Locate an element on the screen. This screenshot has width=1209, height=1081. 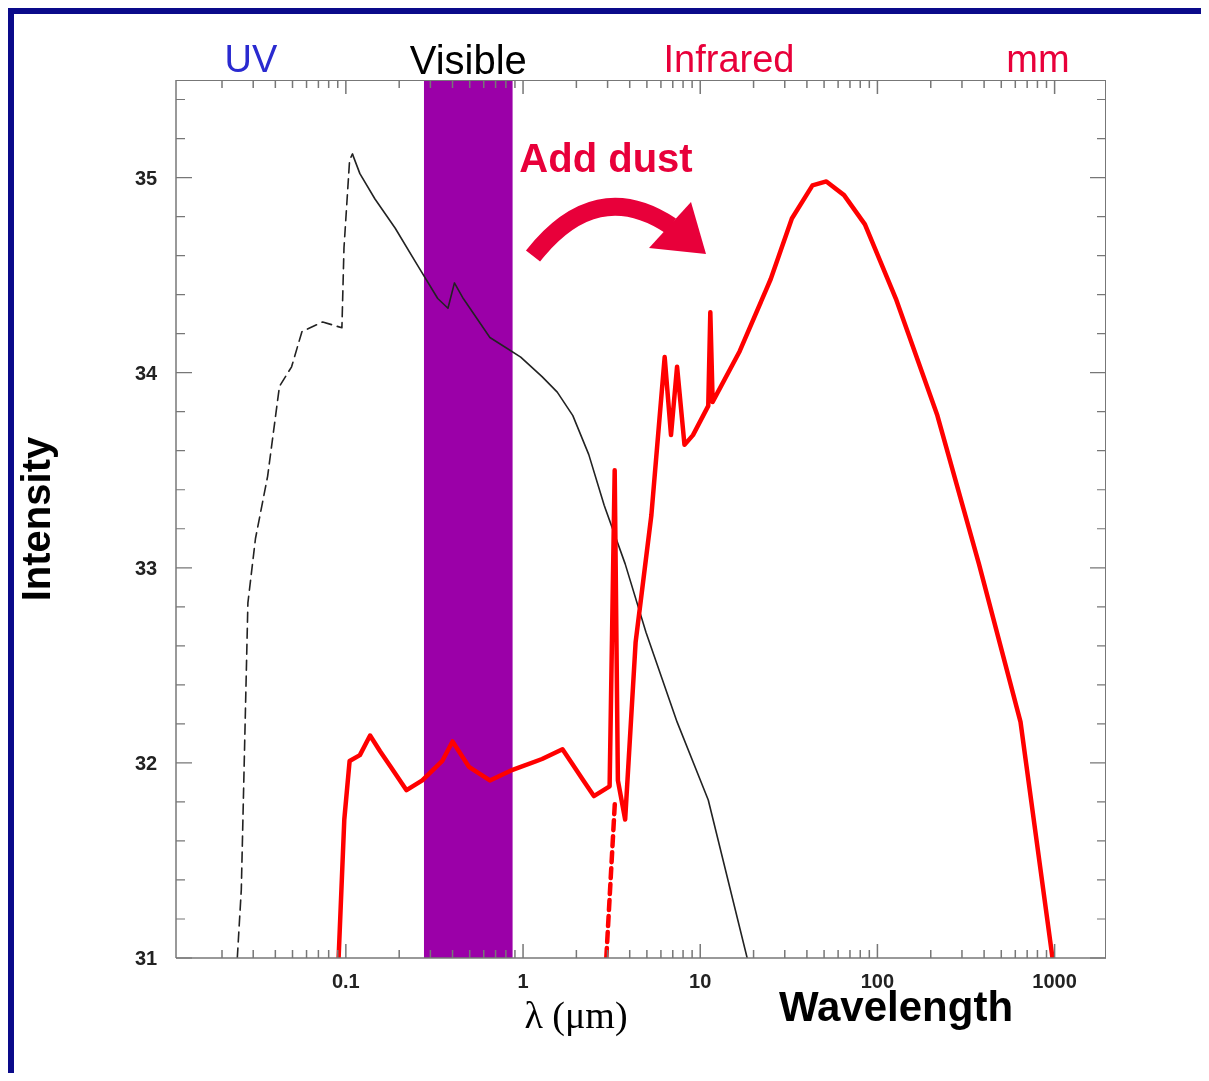
x-tick-label: 1 is located at coordinates (523, 981).